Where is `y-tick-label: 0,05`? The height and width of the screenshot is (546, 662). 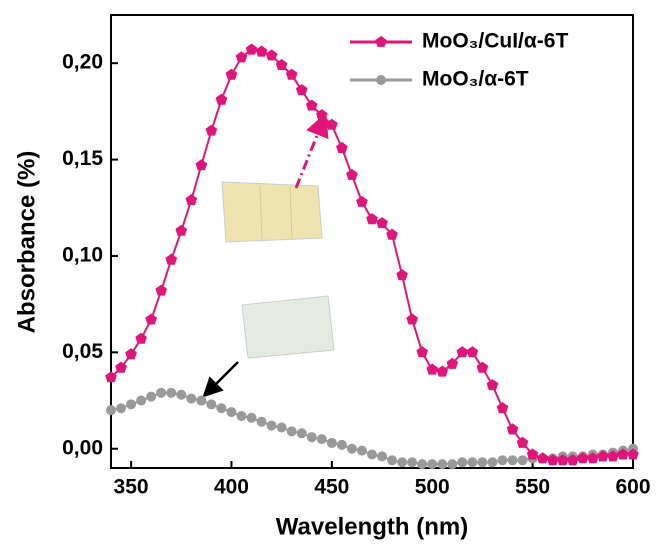 y-tick-label: 0,05 is located at coordinates (82, 351).